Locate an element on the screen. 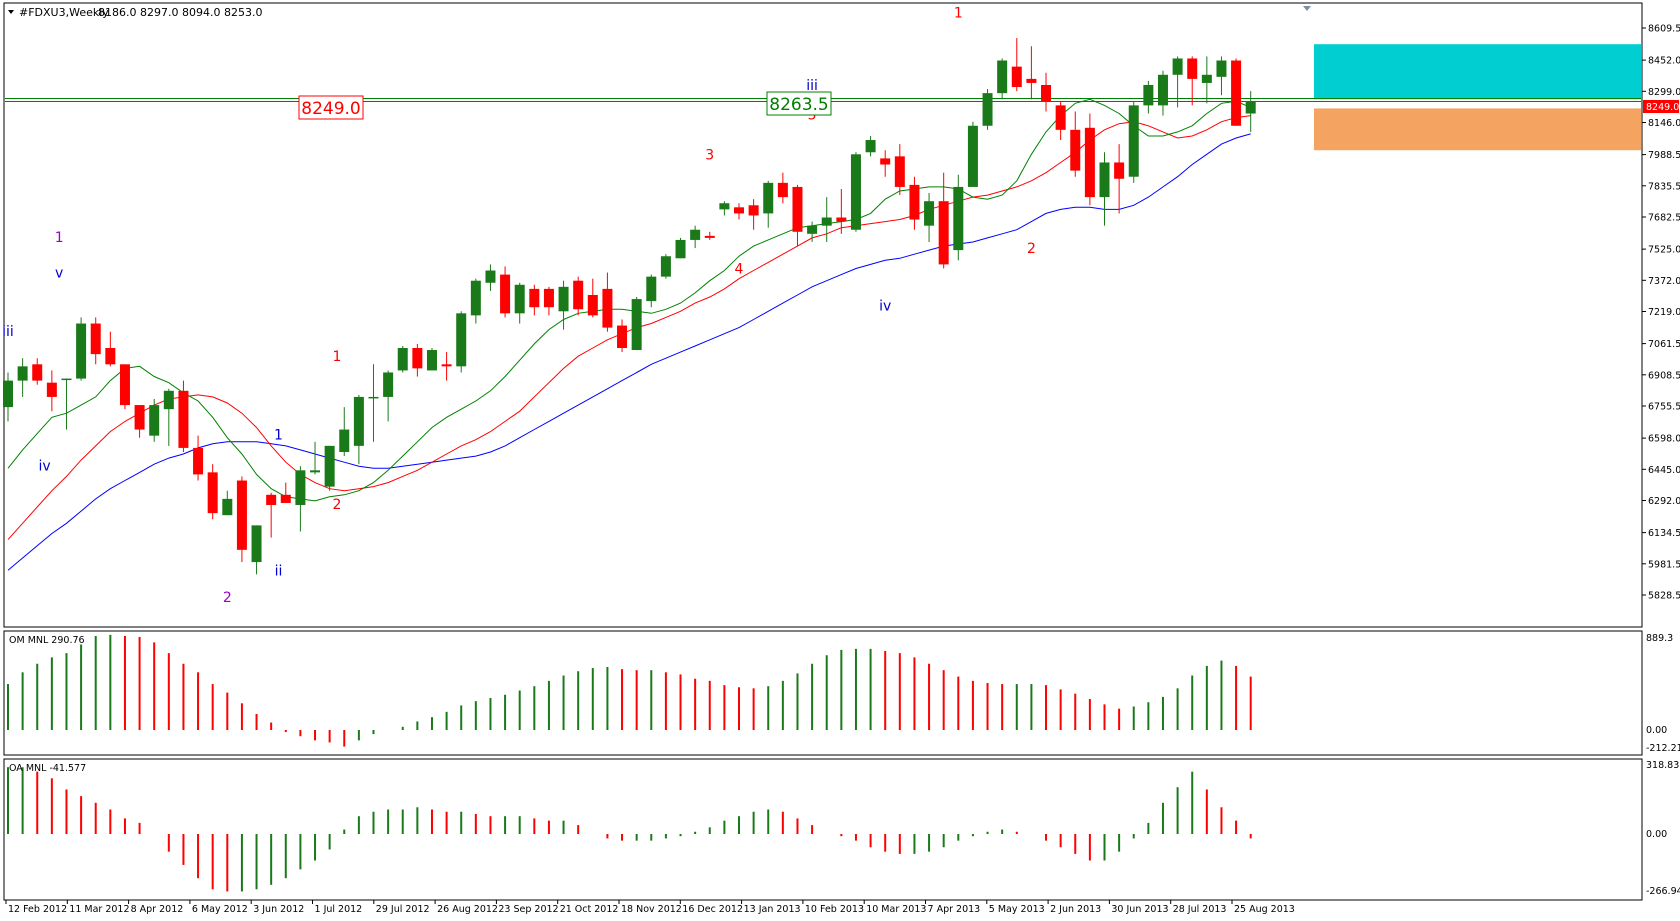 This screenshot has width=1680, height=921. wave-label-5: ii is located at coordinates (279, 571).